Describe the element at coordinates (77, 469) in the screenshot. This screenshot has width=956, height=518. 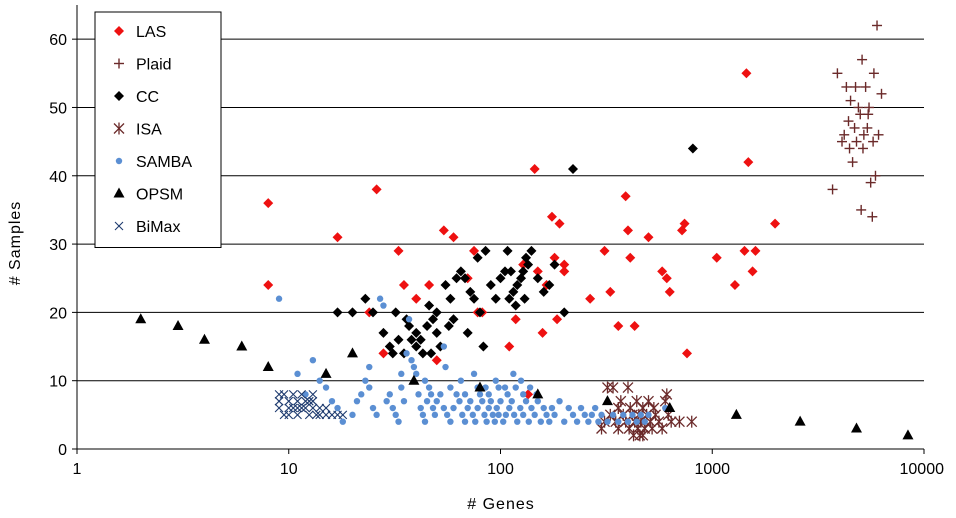
I see `x-tick-label: 1` at that location.